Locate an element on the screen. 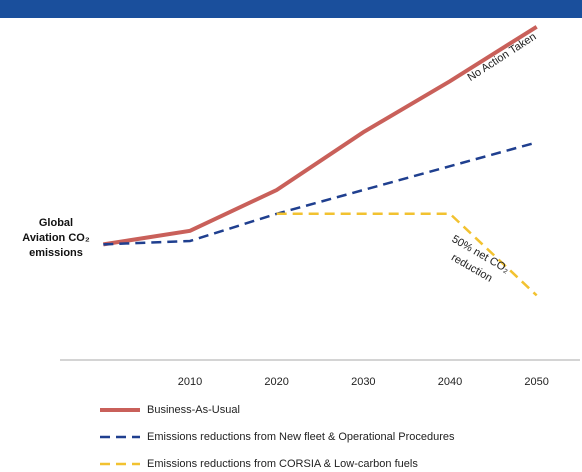 The image size is (582, 472). series-line is located at coordinates (407, 254).